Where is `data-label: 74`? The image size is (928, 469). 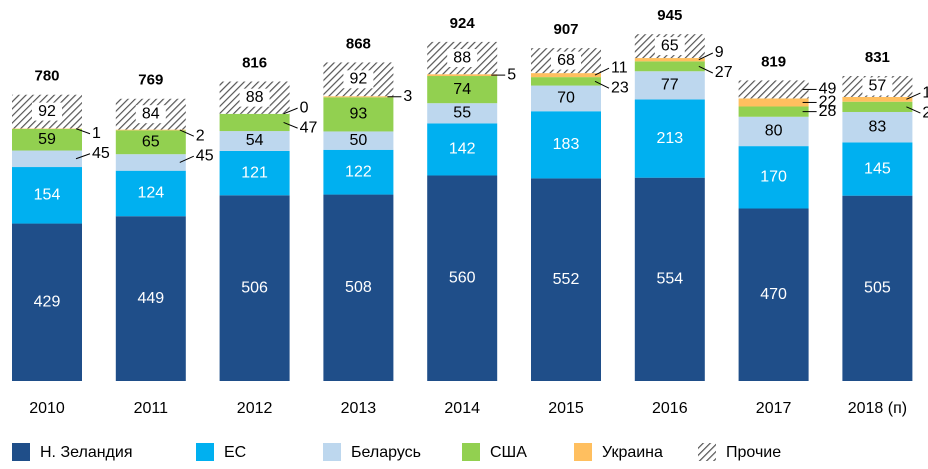 data-label: 74 is located at coordinates (462, 89).